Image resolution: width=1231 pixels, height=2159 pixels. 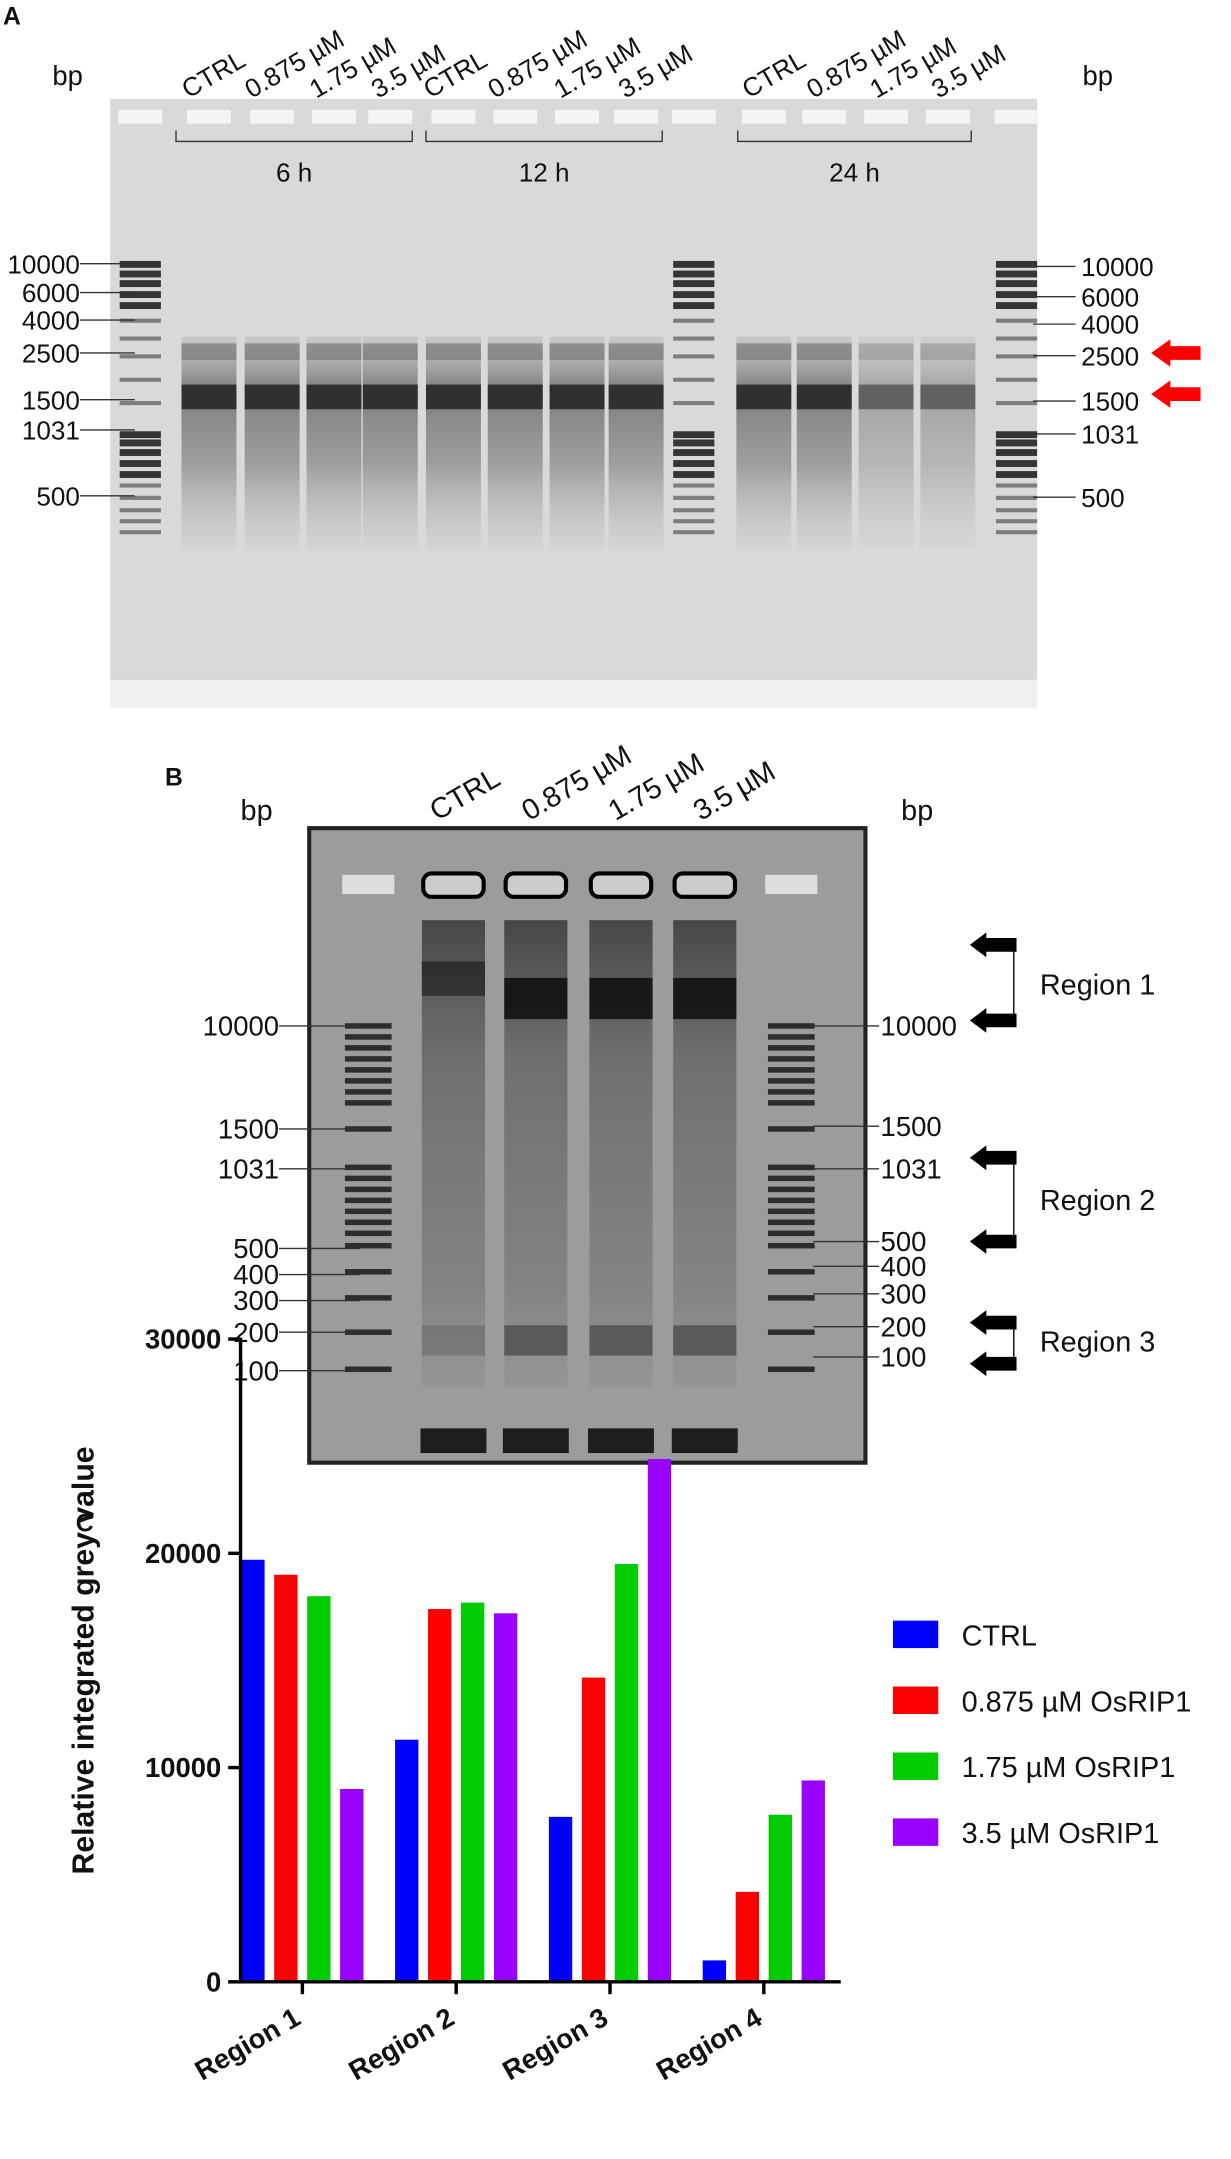 What do you see at coordinates (587, 1145) in the screenshot?
I see `gel-b` at bounding box center [587, 1145].